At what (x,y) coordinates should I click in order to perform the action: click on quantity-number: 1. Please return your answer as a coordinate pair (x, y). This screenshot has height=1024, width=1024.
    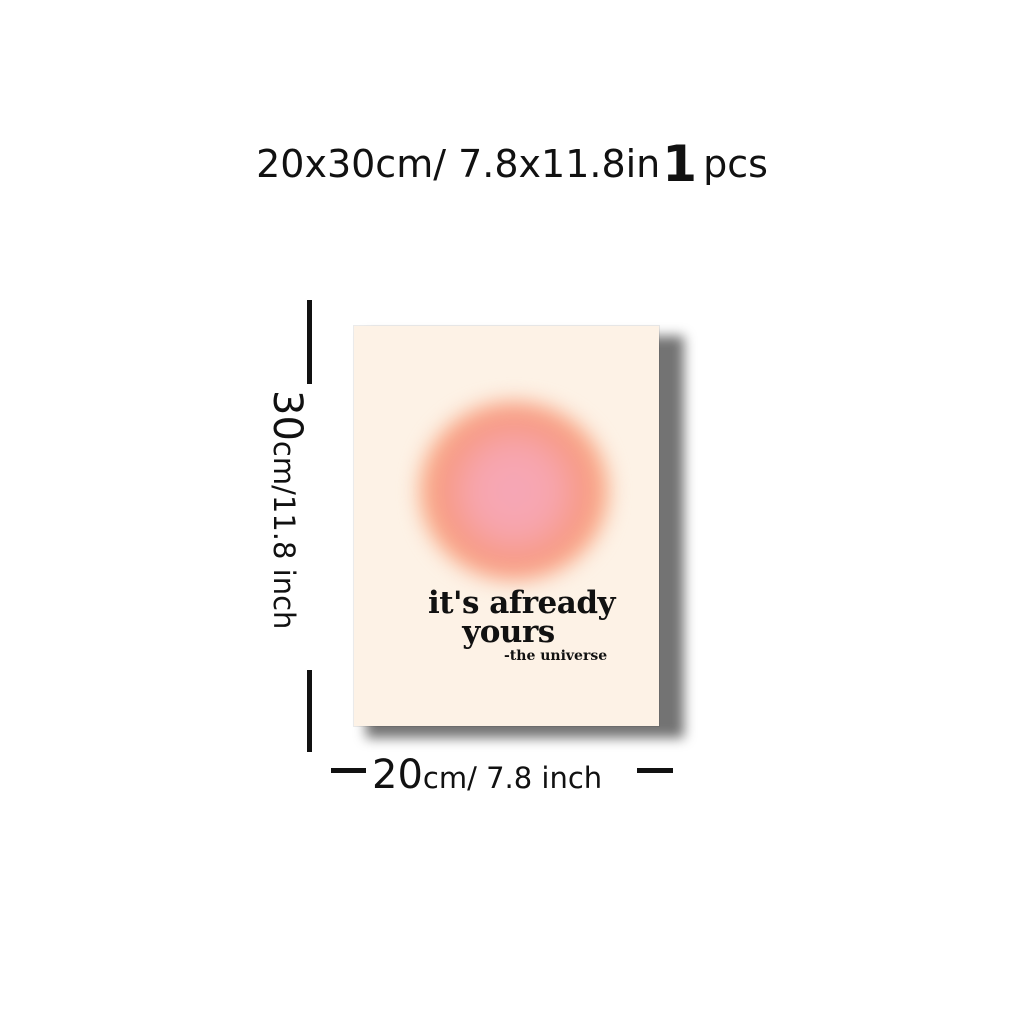
    Looking at the image, I should click on (680, 164).